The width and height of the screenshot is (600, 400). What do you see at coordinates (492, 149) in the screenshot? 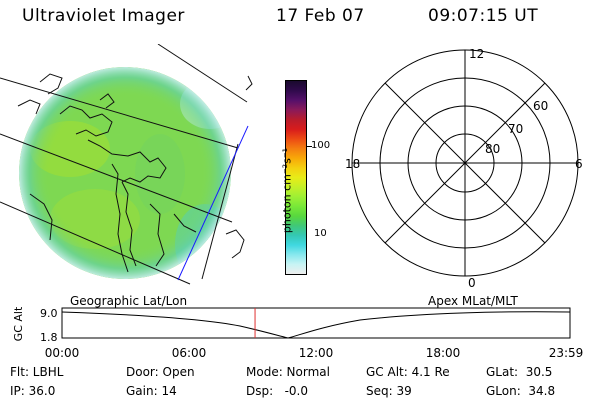
I see `mlat-label-80: 80` at bounding box center [492, 149].